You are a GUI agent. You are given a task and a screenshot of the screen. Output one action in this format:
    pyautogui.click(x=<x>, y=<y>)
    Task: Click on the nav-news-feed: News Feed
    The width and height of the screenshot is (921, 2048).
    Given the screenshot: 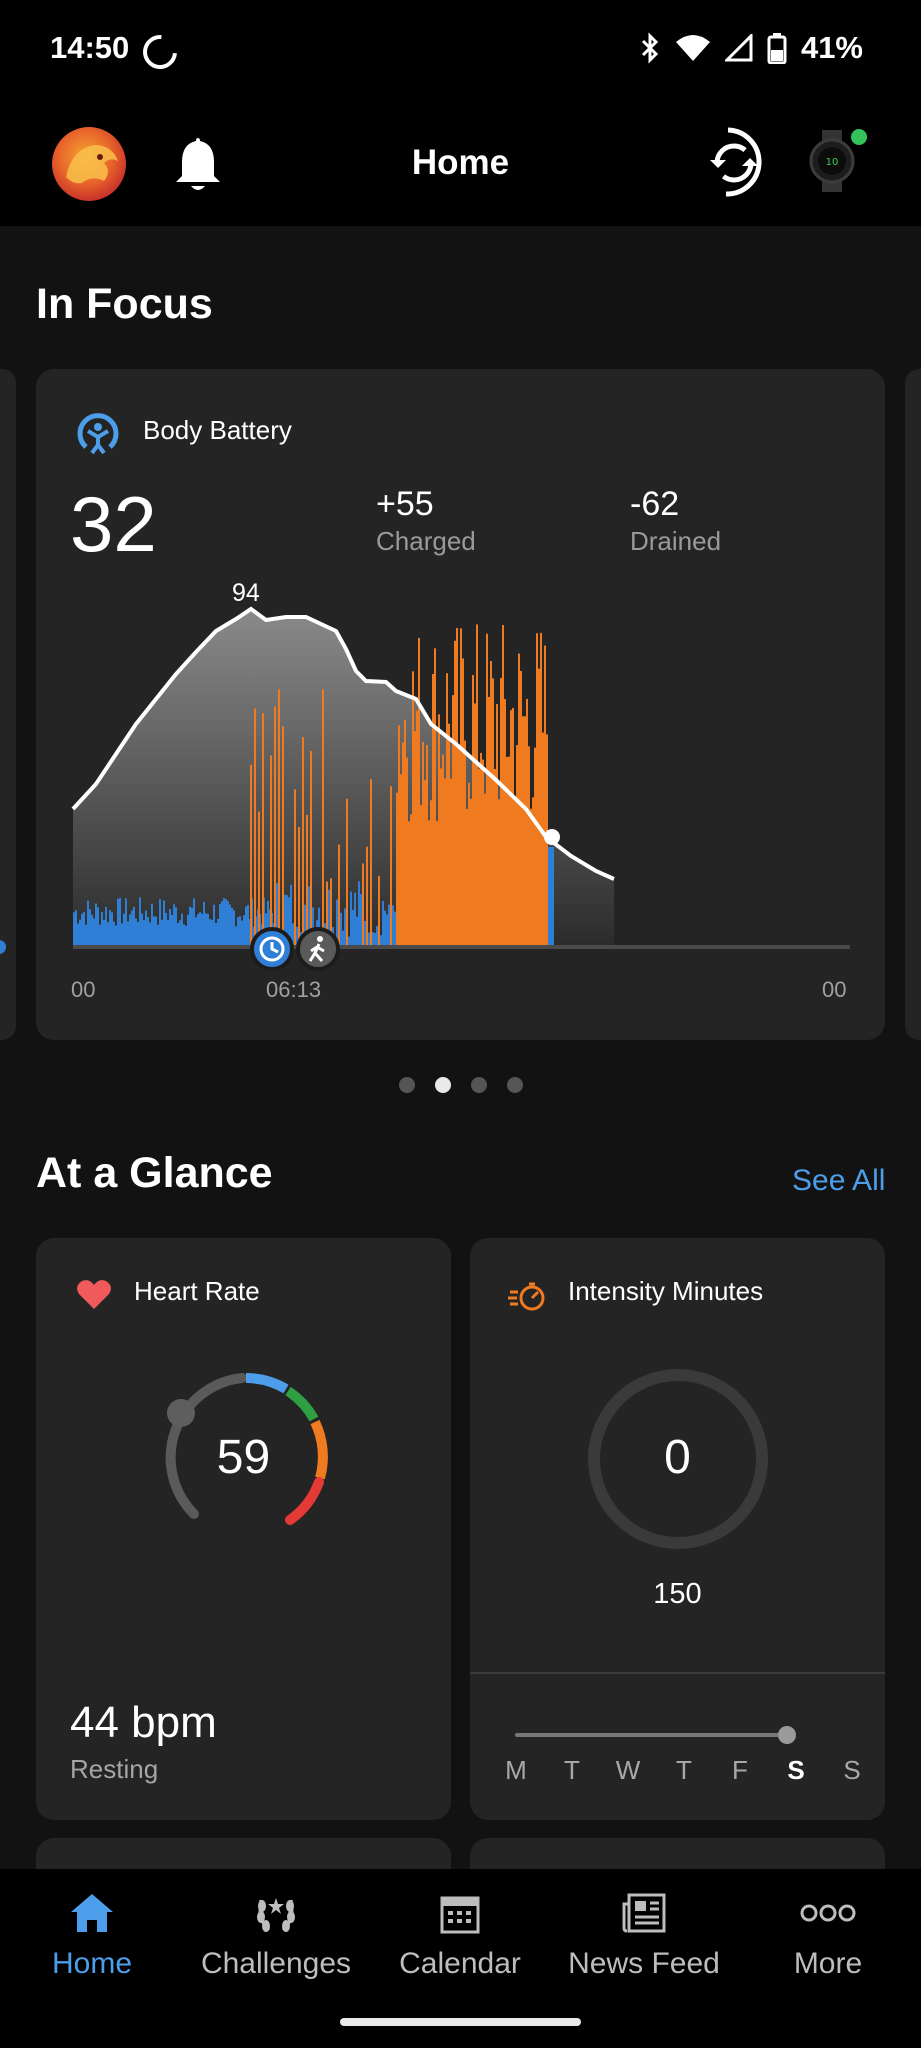 What is the action you would take?
    pyautogui.click(x=644, y=1935)
    